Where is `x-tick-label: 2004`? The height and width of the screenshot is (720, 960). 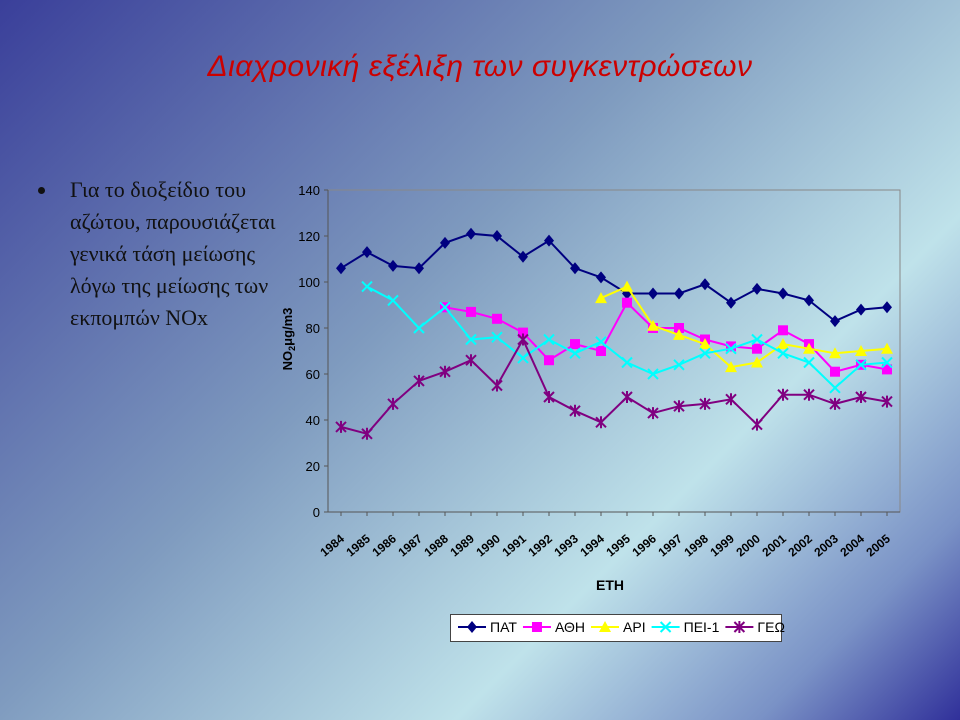
x-tick-label: 2004 is located at coordinates (852, 545).